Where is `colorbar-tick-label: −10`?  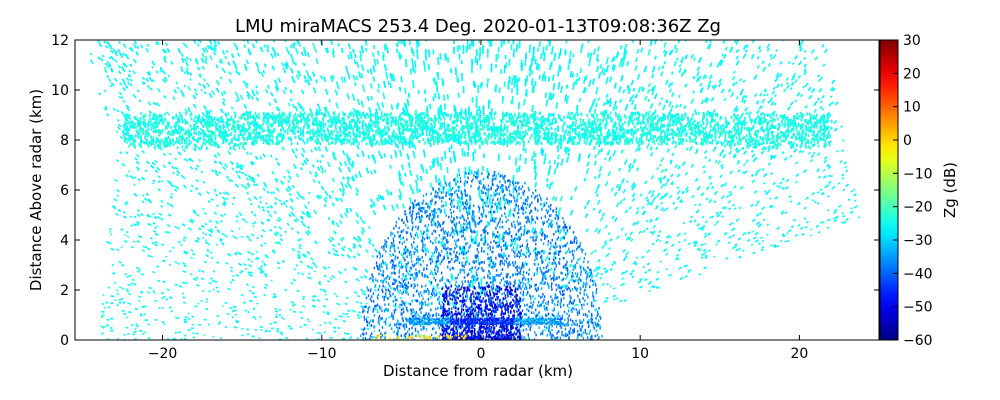 colorbar-tick-label: −10 is located at coordinates (918, 174).